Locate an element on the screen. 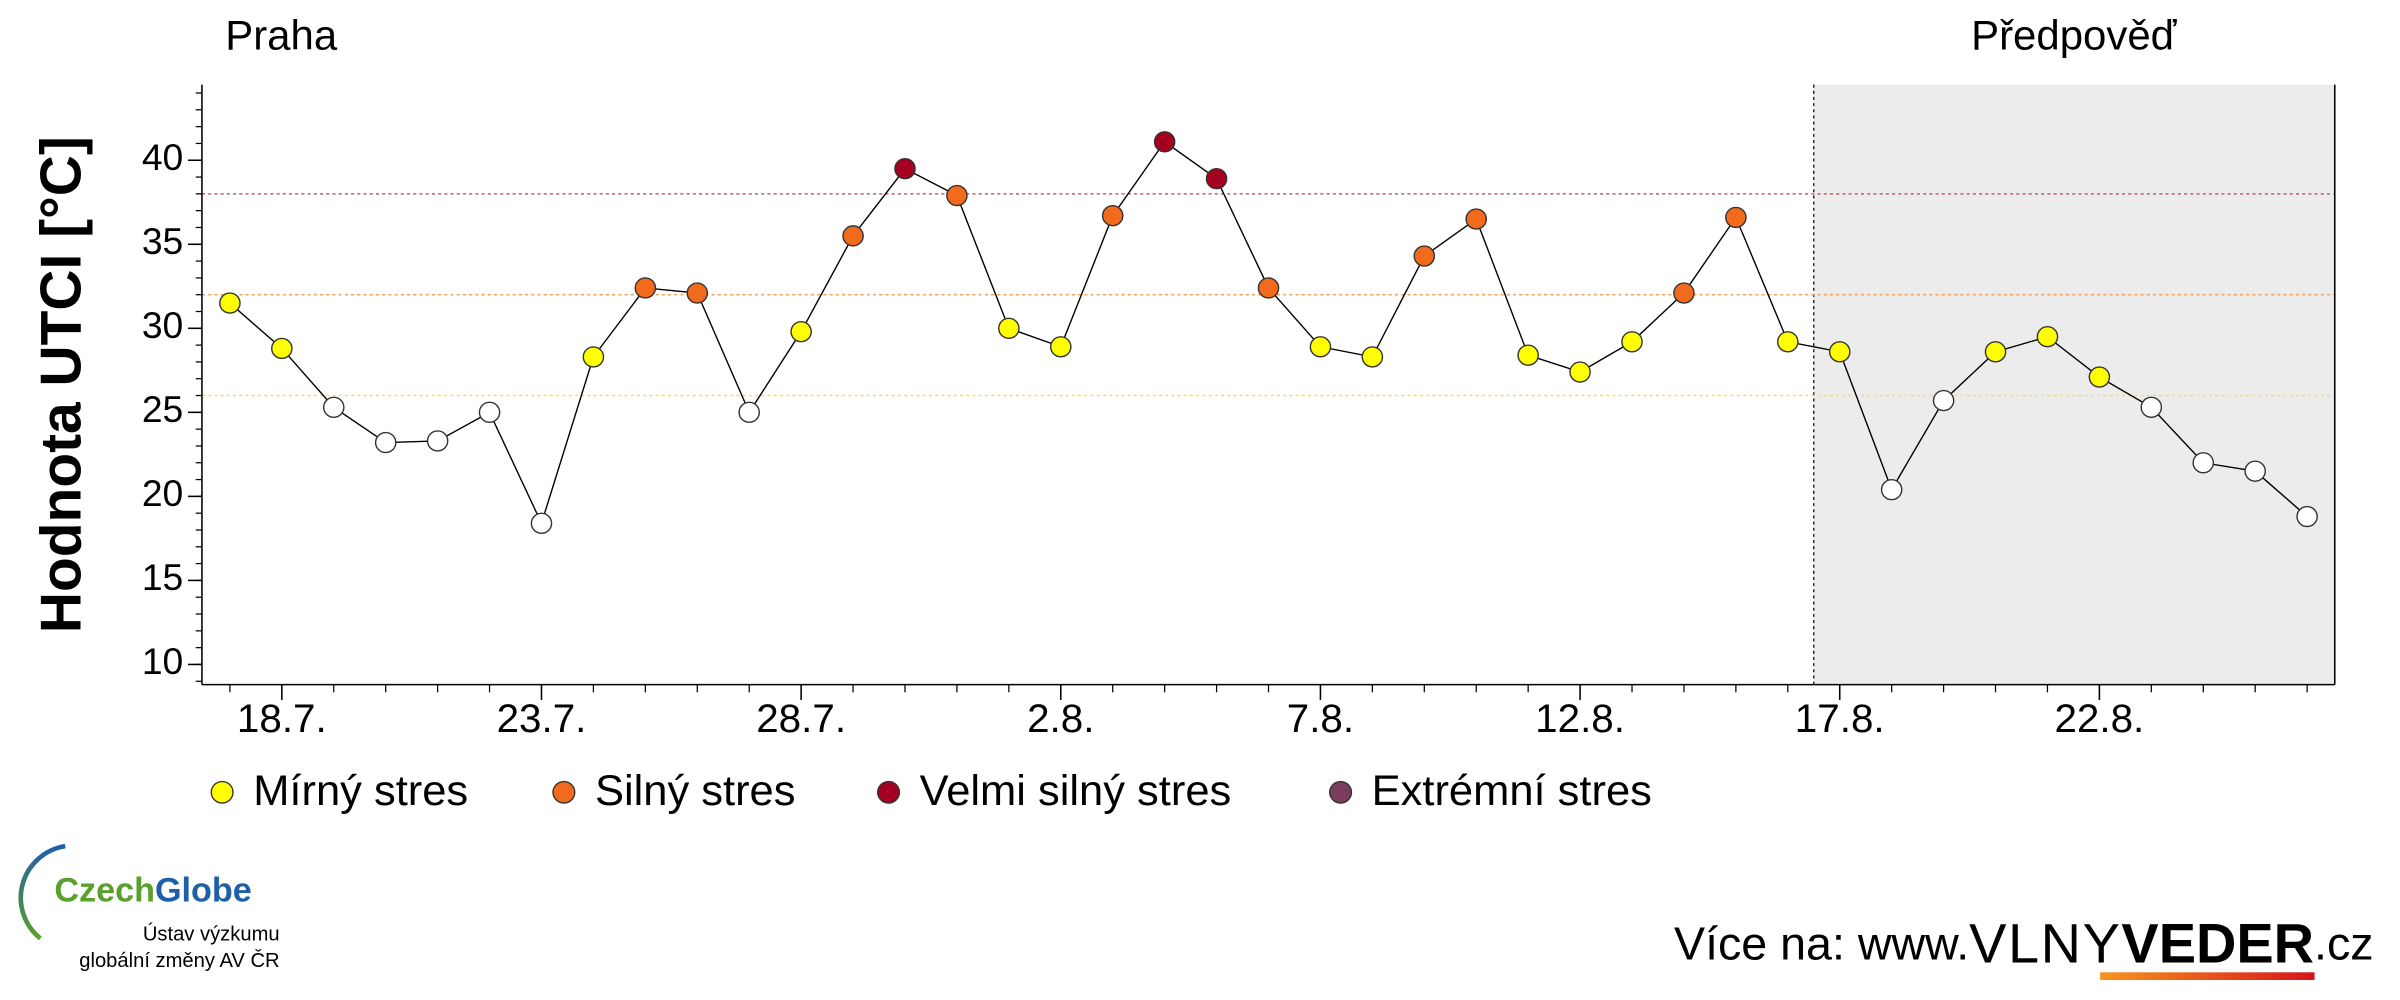 The image size is (2400, 1000). legend-item: Velmi silný stres is located at coordinates (1054, 791).